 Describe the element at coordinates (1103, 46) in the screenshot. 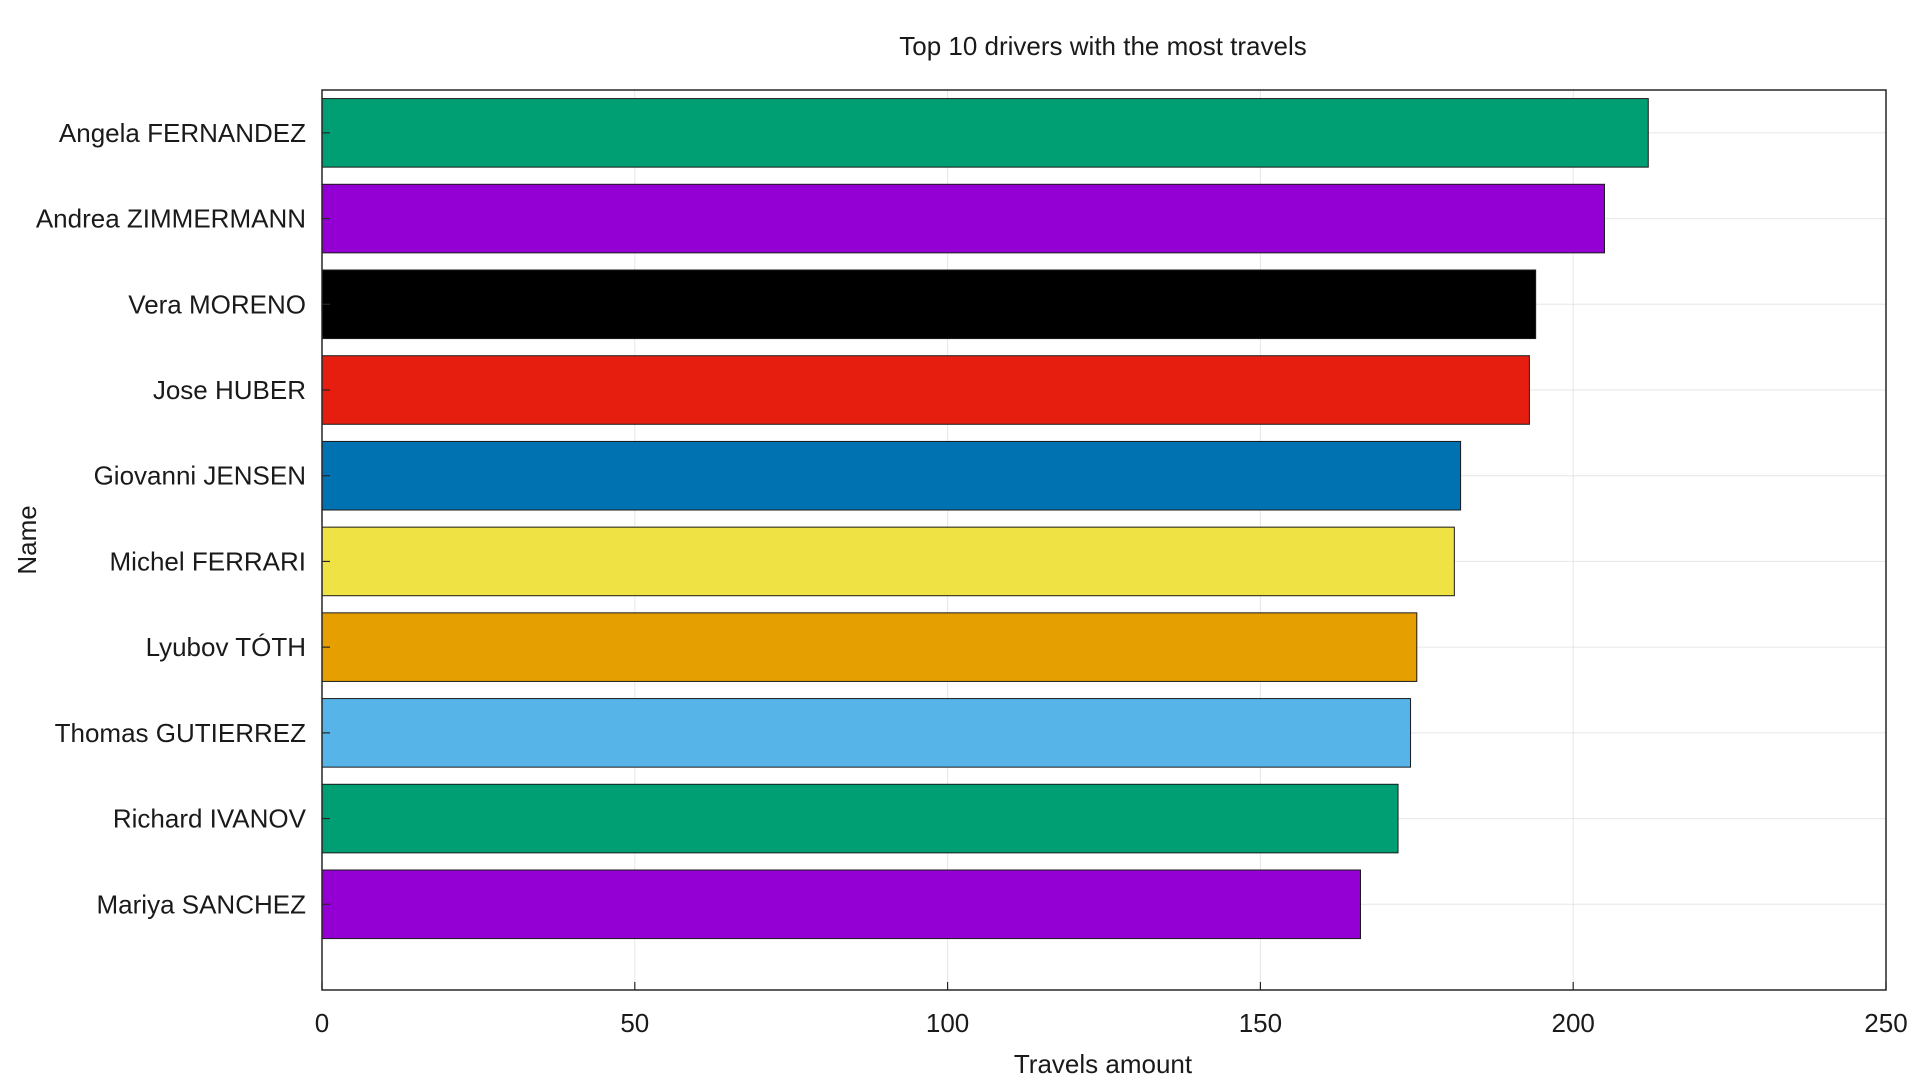

I see `chart-title: Top 10 drivers with the most travels` at that location.